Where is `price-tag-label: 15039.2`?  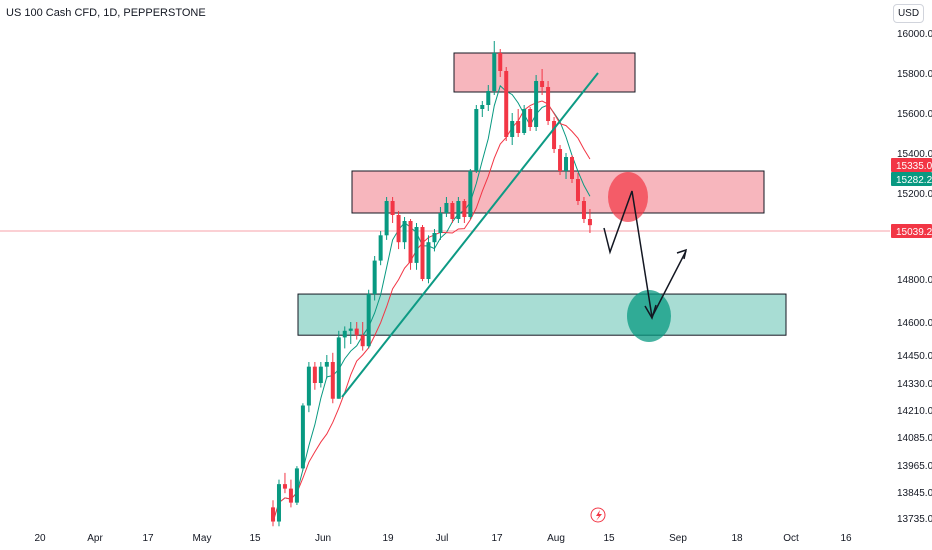
price-tag-label: 15039.2 is located at coordinates (914, 232).